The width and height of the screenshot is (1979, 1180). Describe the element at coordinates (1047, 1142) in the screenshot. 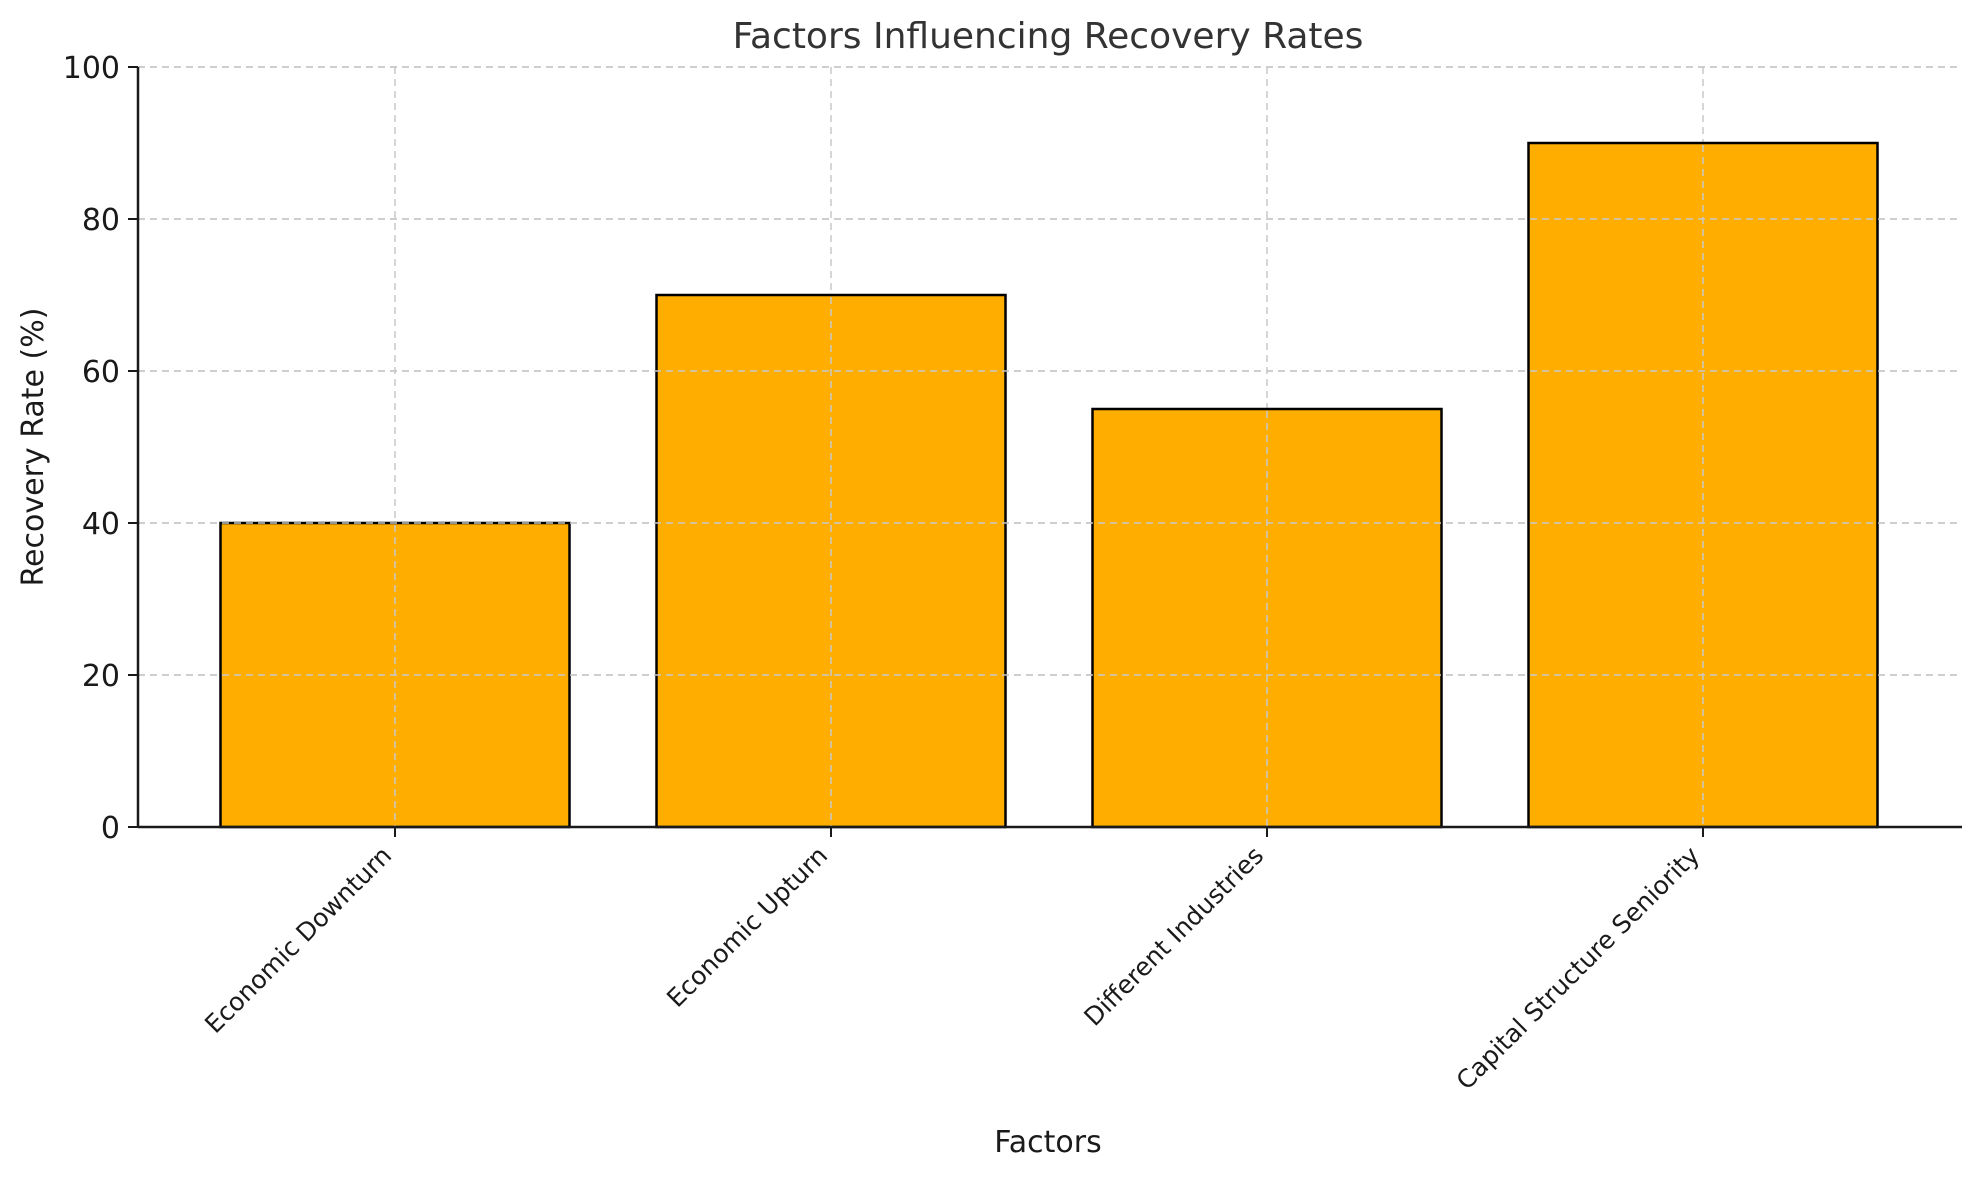

I see `x-axis-label: Factors` at that location.